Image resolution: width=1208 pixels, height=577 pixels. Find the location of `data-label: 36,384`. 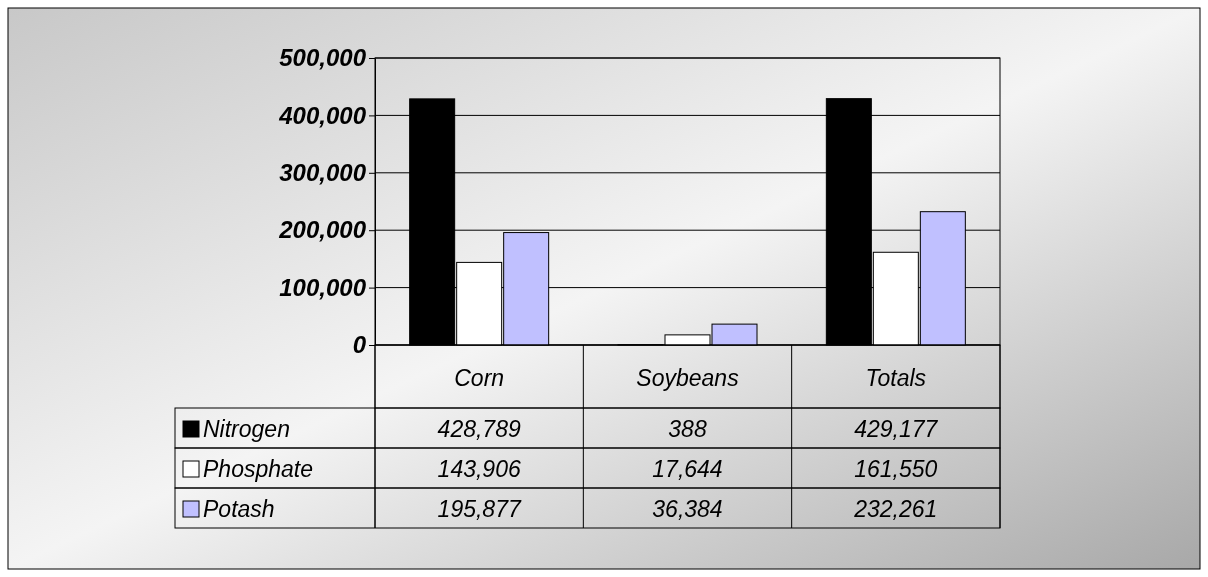

data-label: 36,384 is located at coordinates (687, 509).